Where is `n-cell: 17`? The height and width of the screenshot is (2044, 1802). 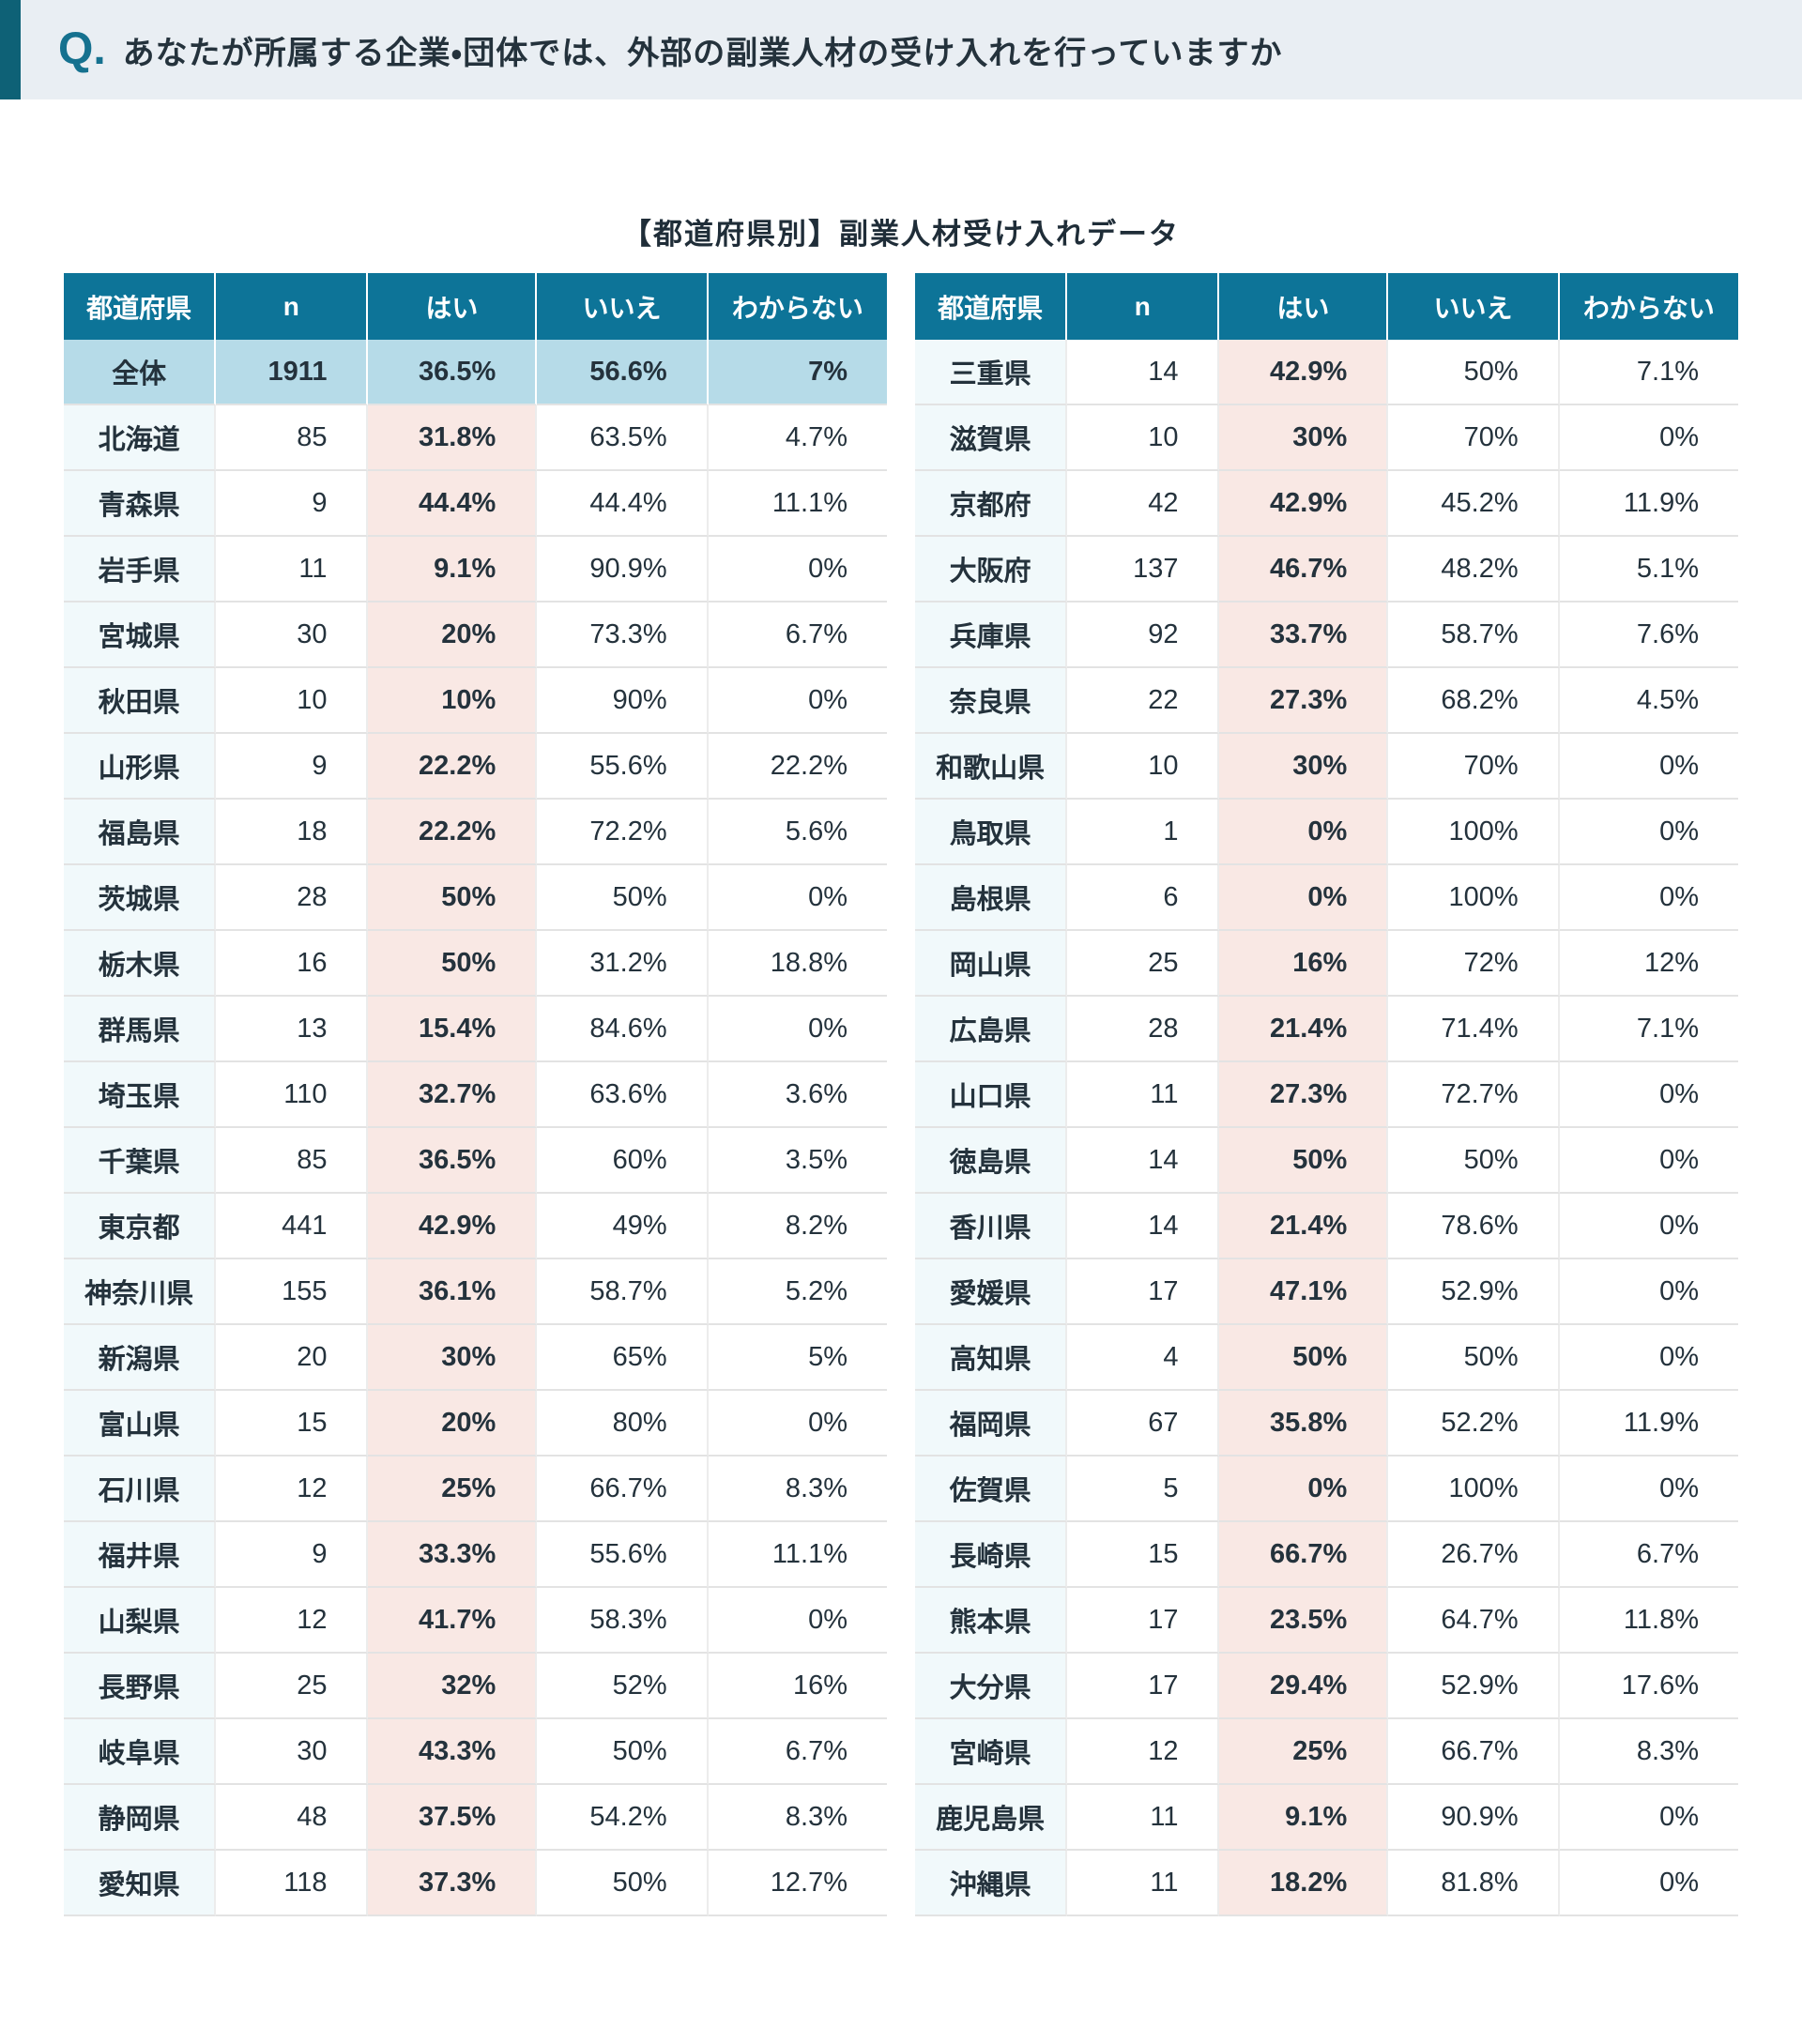 n-cell: 17 is located at coordinates (1144, 1686).